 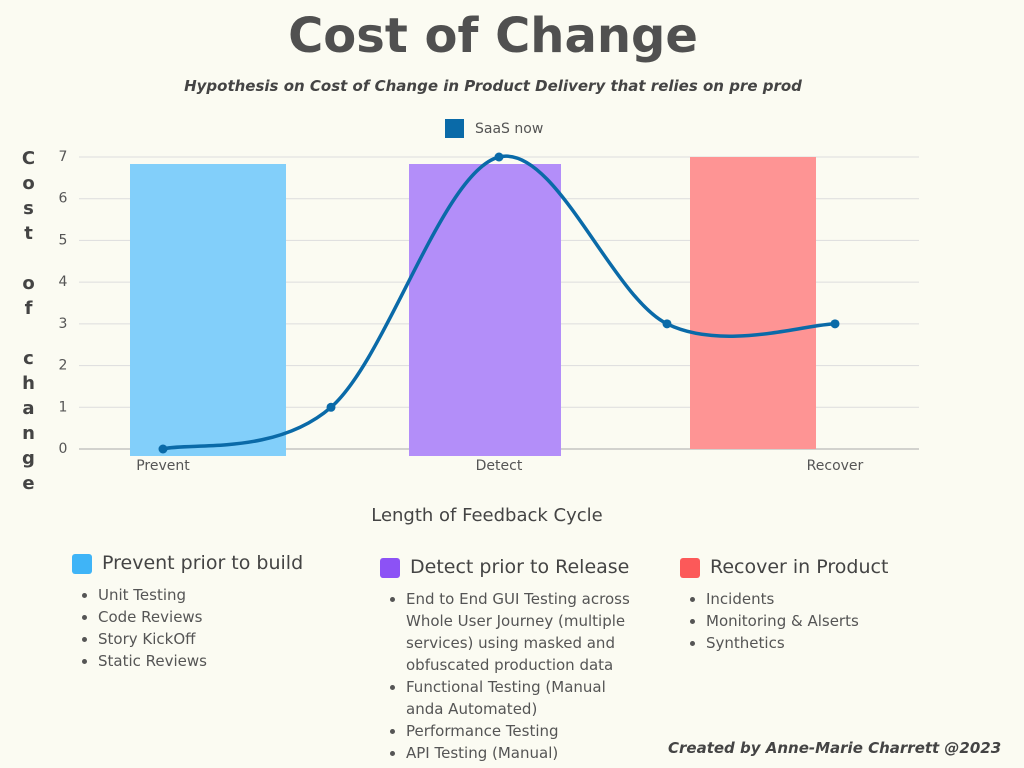 What do you see at coordinates (526, 731) in the screenshot?
I see `list-item: Performance Testing` at bounding box center [526, 731].